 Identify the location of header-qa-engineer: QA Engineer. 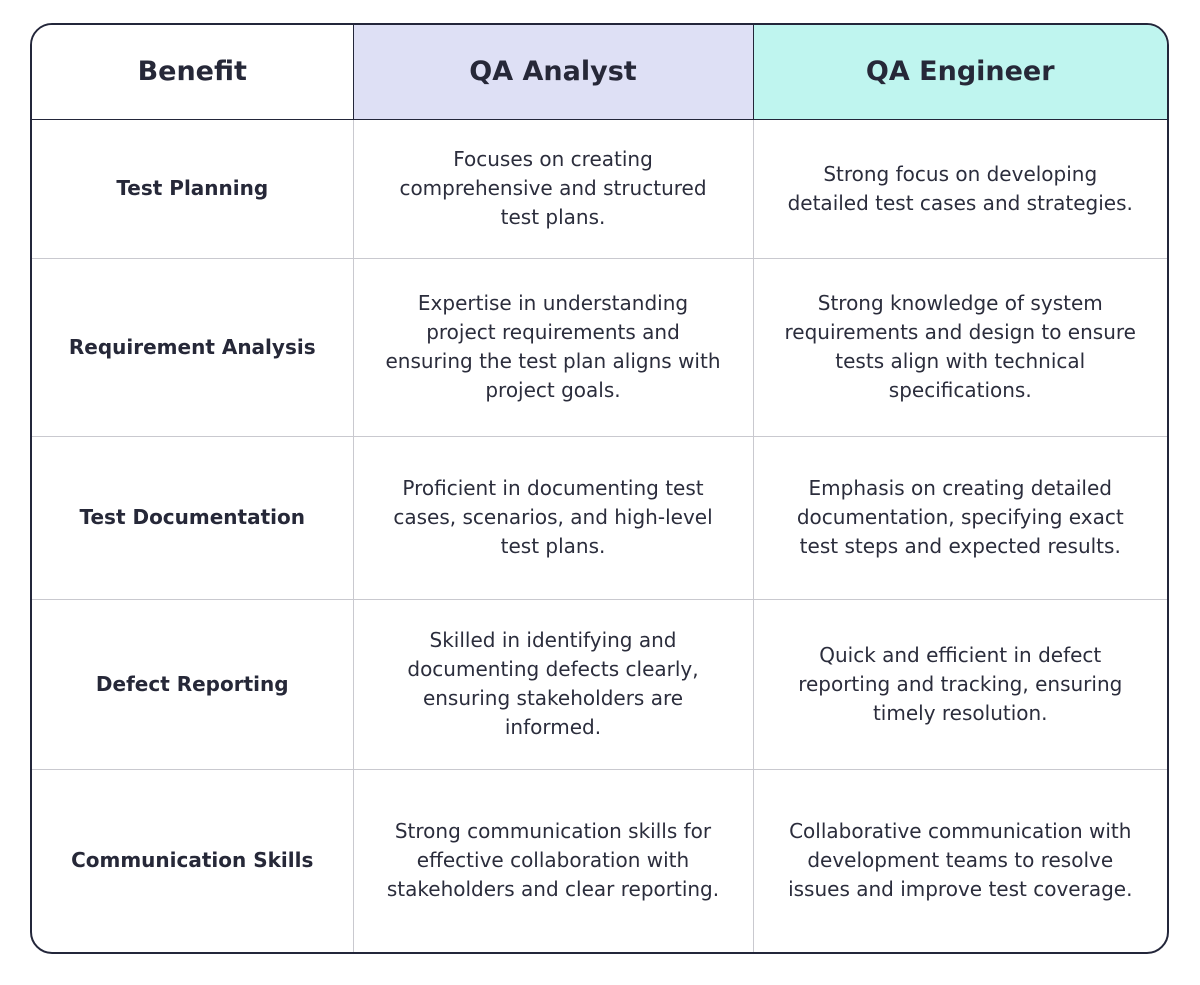
(960, 72).